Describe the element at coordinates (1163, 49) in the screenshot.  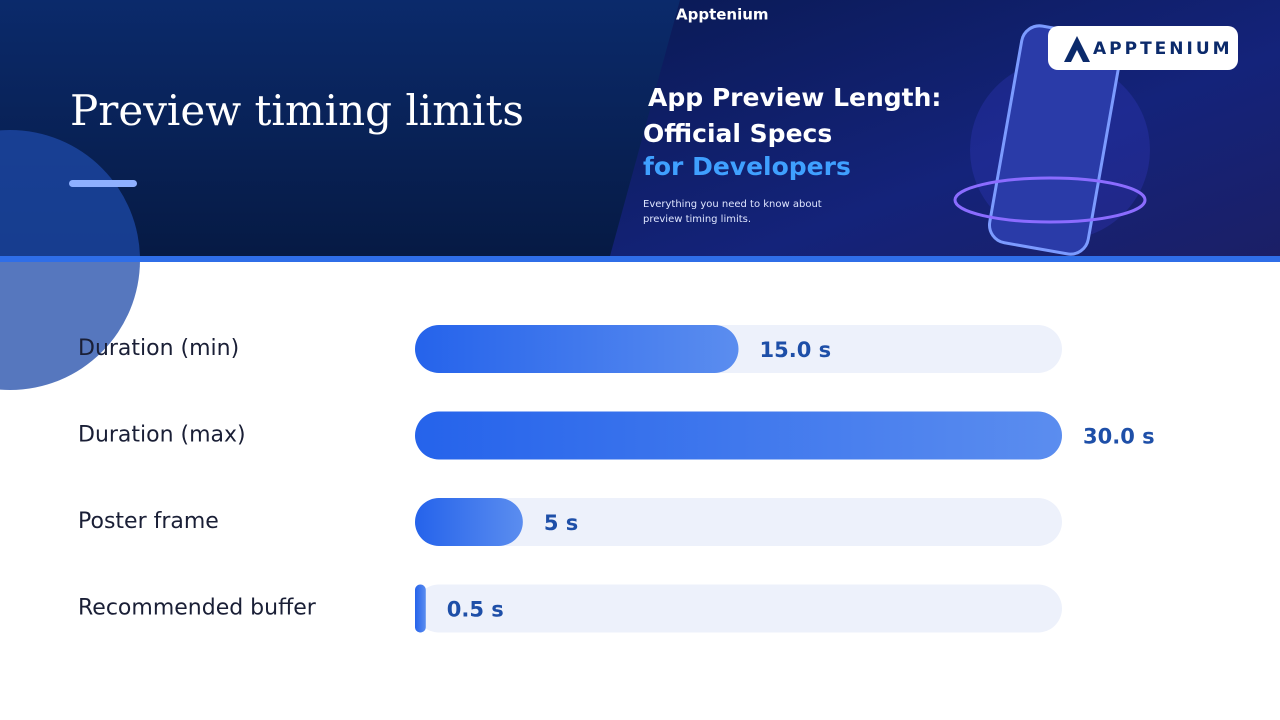
I see `logo-text: APPTENIUM` at that location.